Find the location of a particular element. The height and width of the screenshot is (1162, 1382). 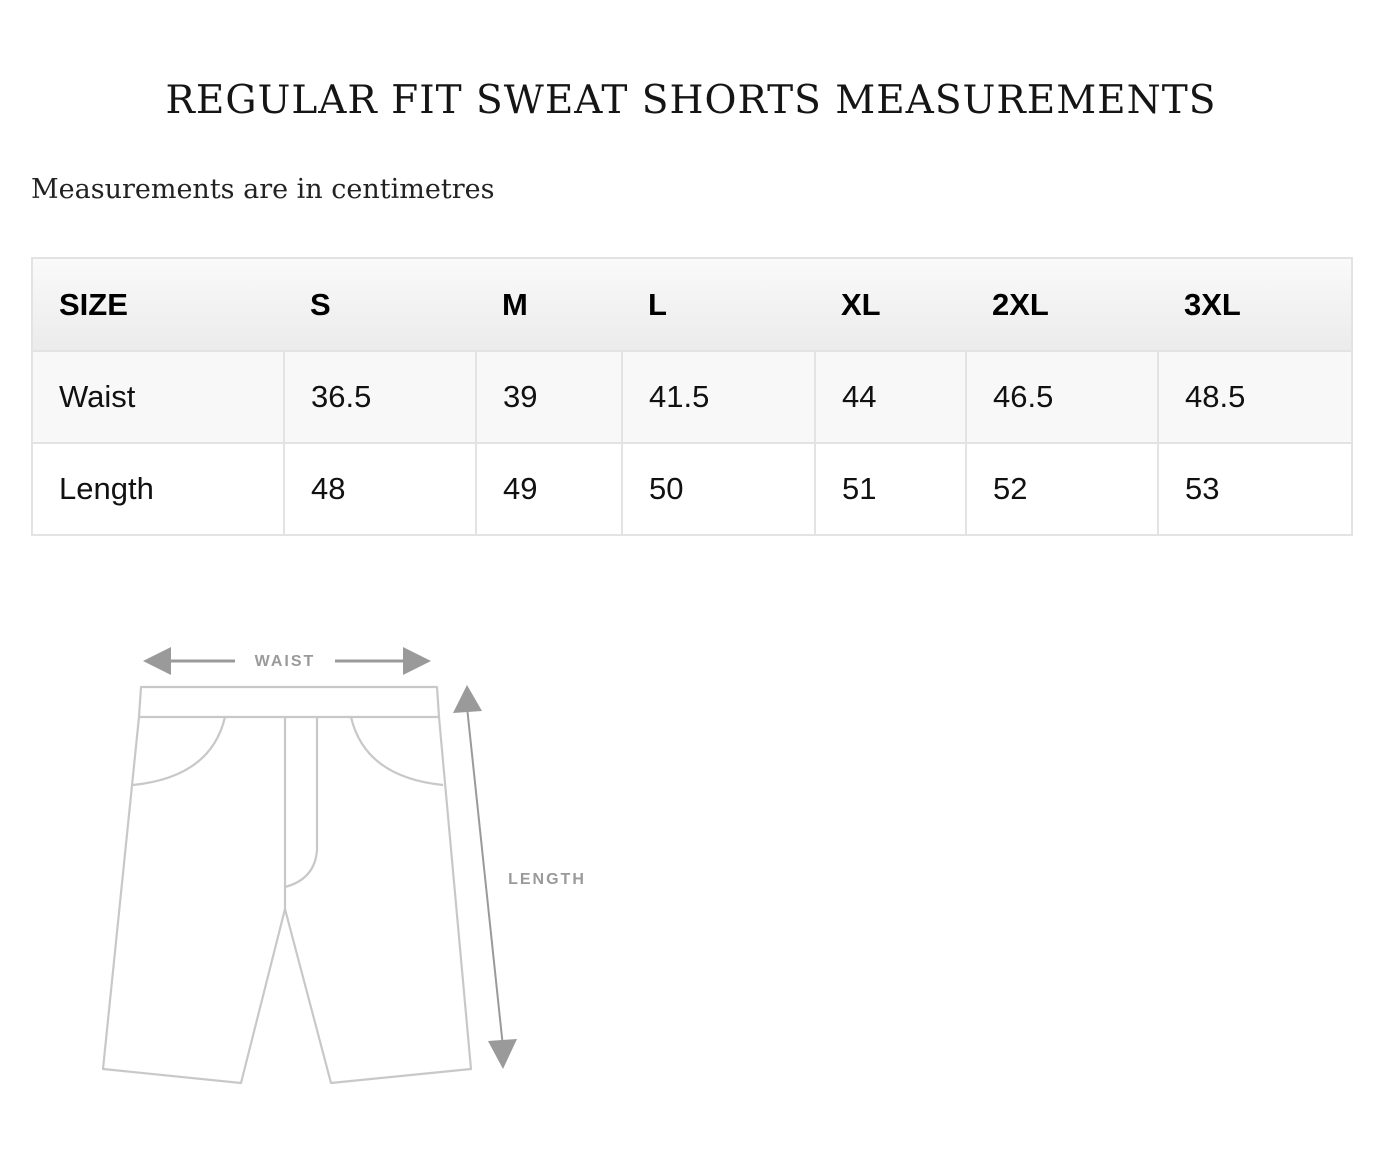

table-cell: 46.5 is located at coordinates (1062, 397).